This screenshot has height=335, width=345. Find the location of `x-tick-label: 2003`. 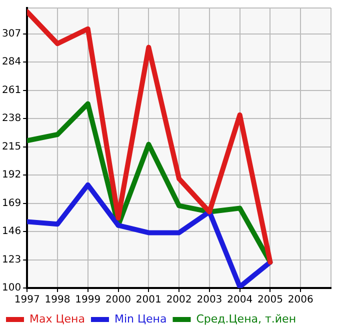

x-tick-label: 2003 is located at coordinates (209, 300).